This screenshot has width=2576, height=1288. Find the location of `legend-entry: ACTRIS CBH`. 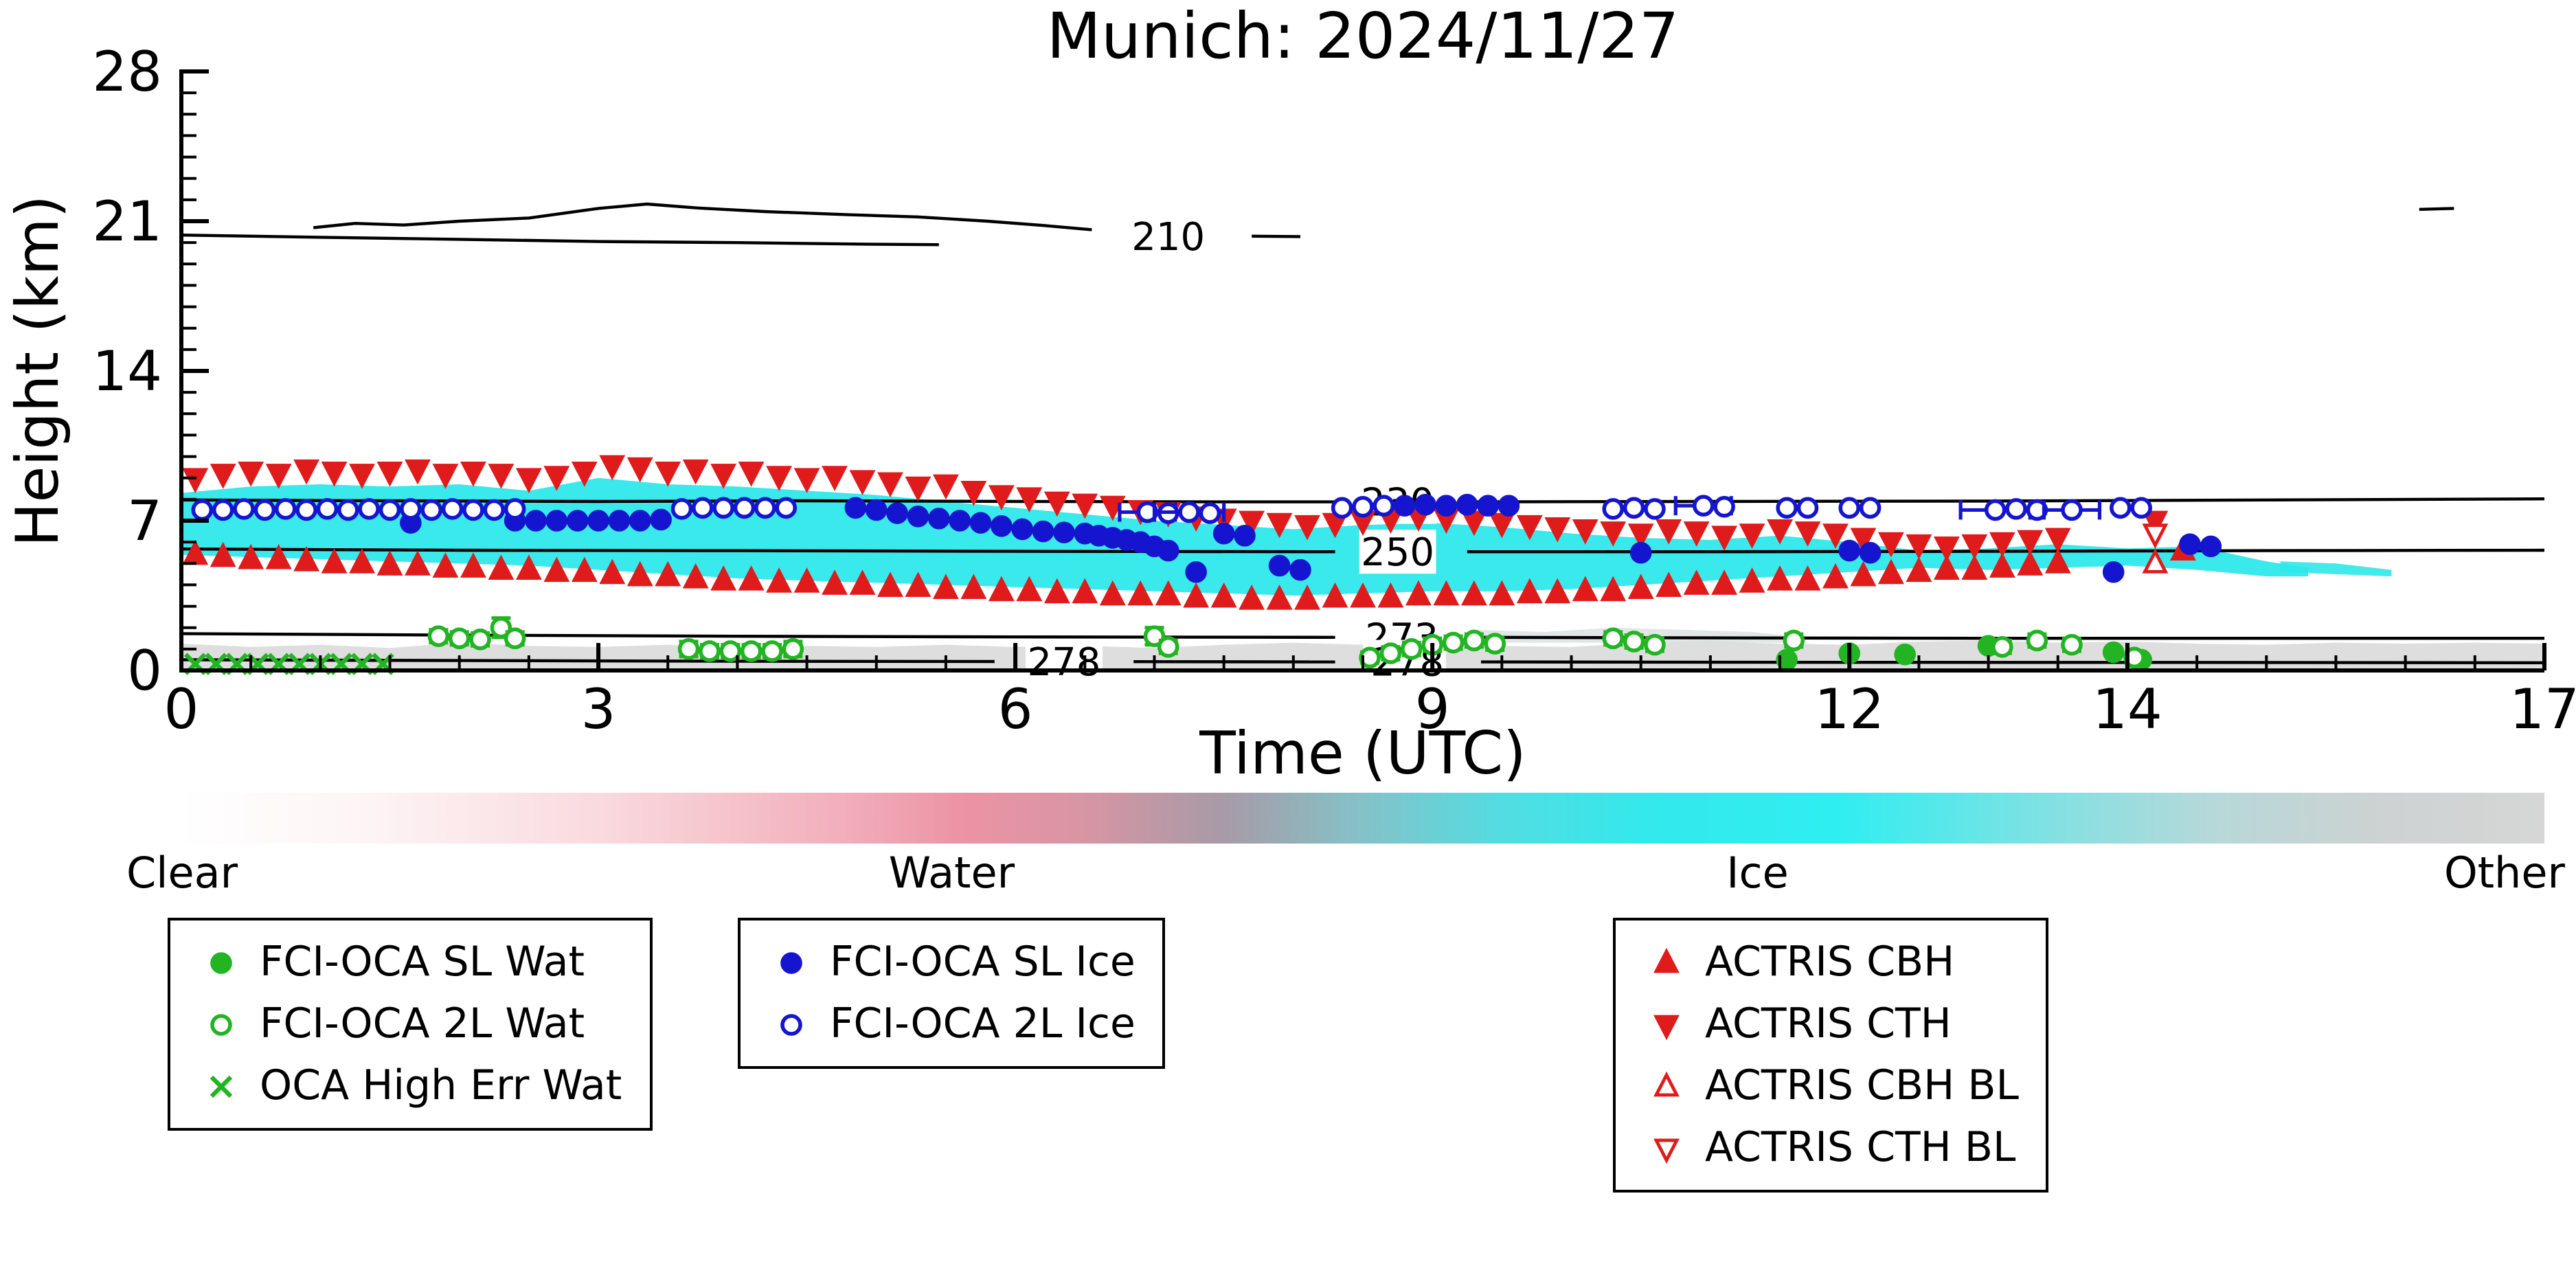

legend-entry: ACTRIS CBH is located at coordinates (1831, 962).